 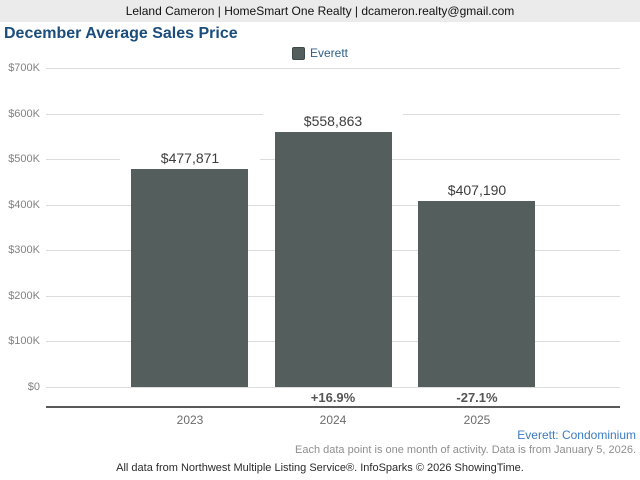 What do you see at coordinates (189, 278) in the screenshot?
I see `bar-2023` at bounding box center [189, 278].